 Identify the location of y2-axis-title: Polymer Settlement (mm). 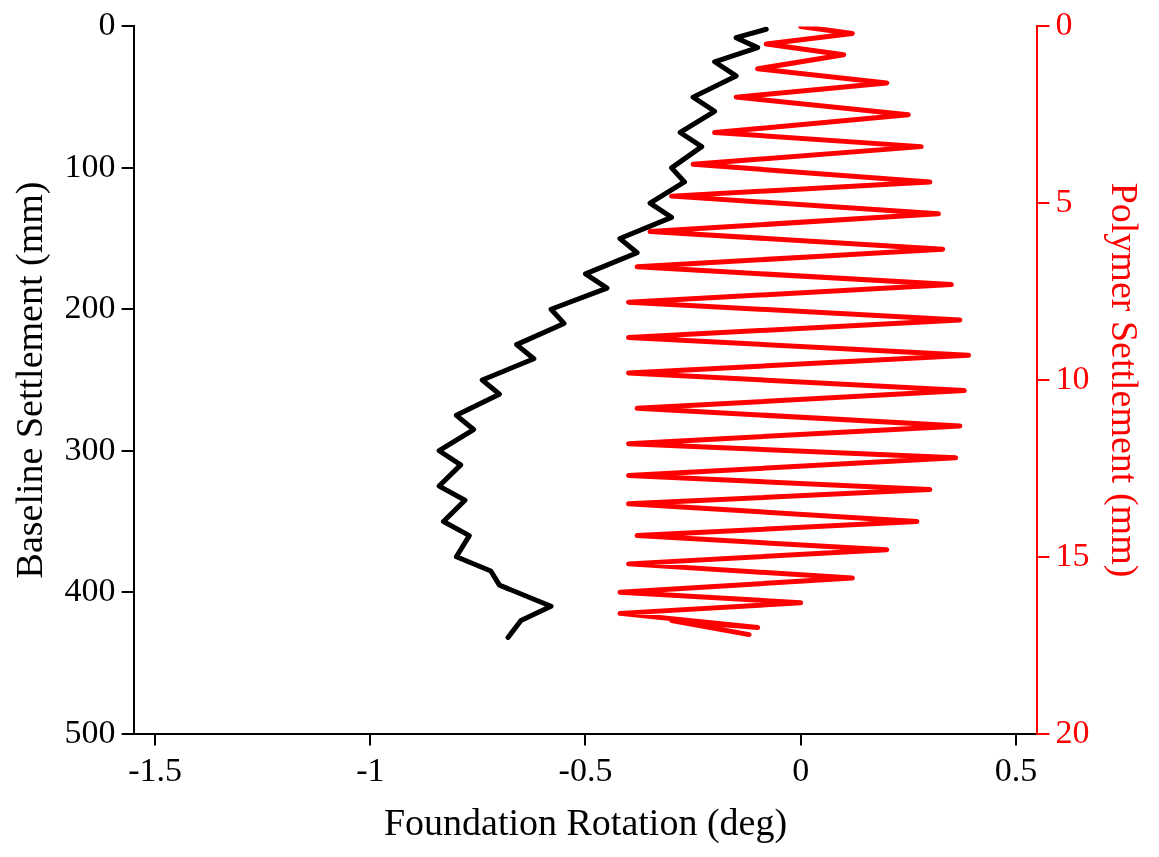
(1125, 380).